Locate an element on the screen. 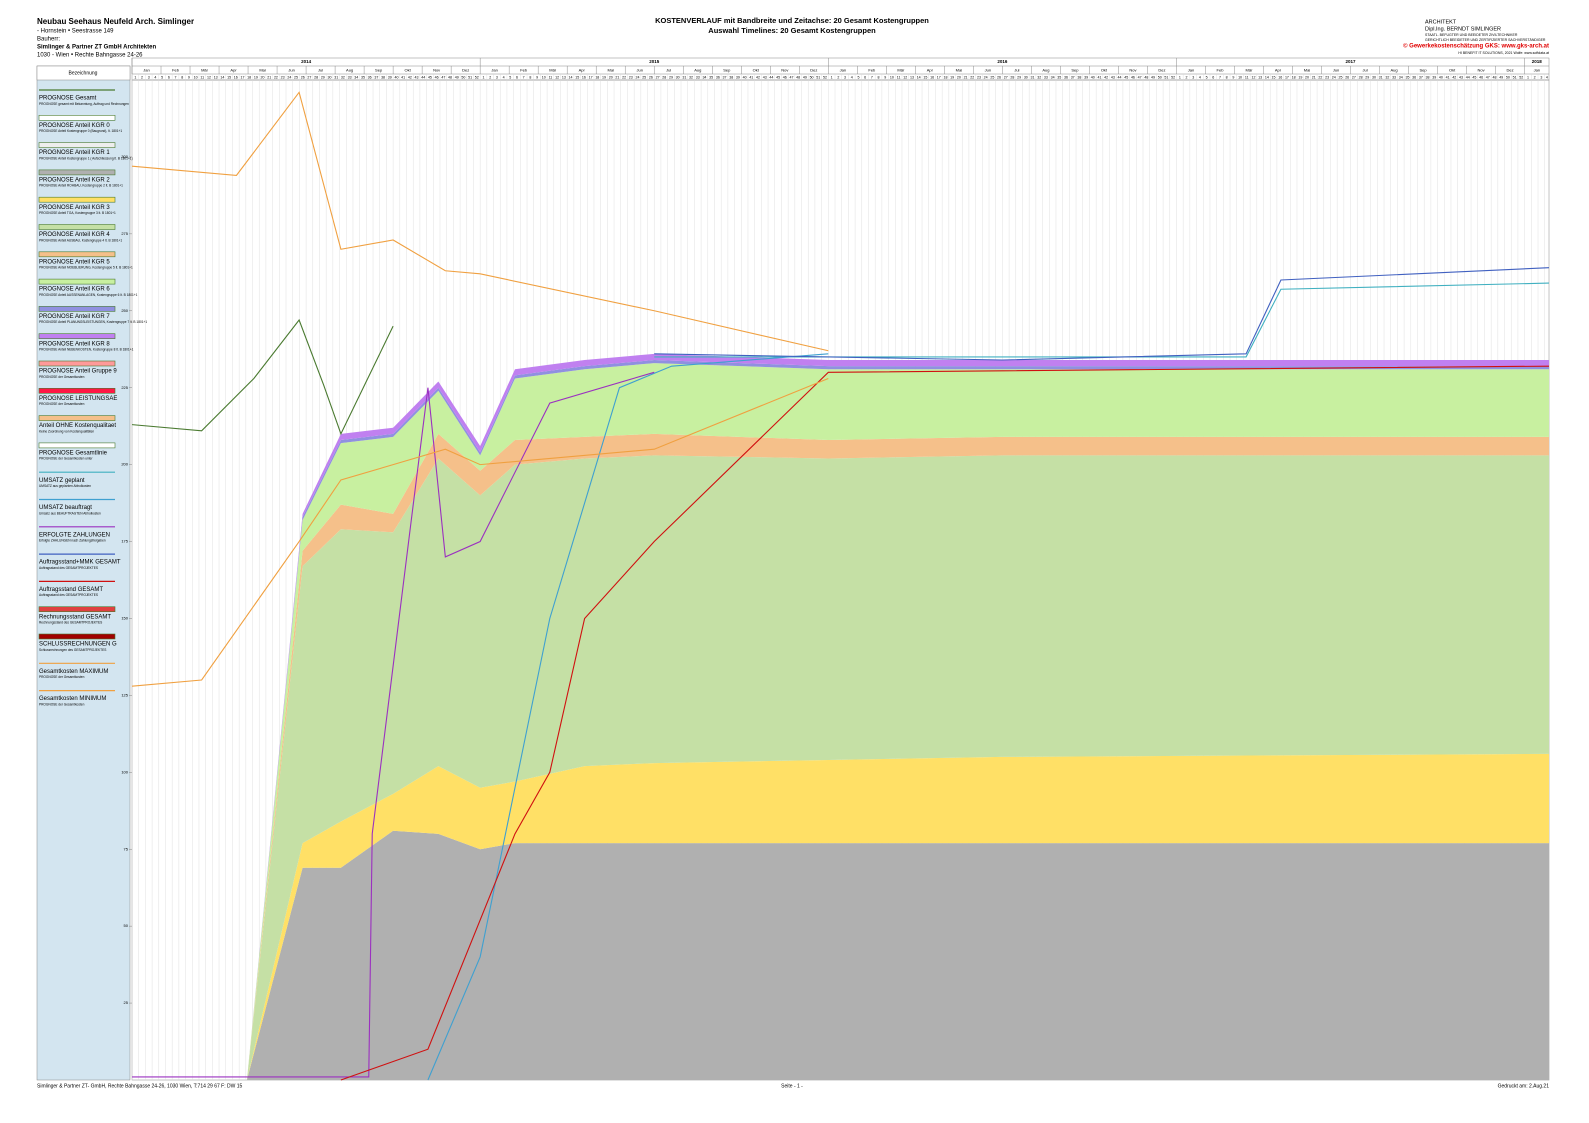 The height and width of the screenshot is (1123, 1589). week-label: 14 is located at coordinates (222, 77).